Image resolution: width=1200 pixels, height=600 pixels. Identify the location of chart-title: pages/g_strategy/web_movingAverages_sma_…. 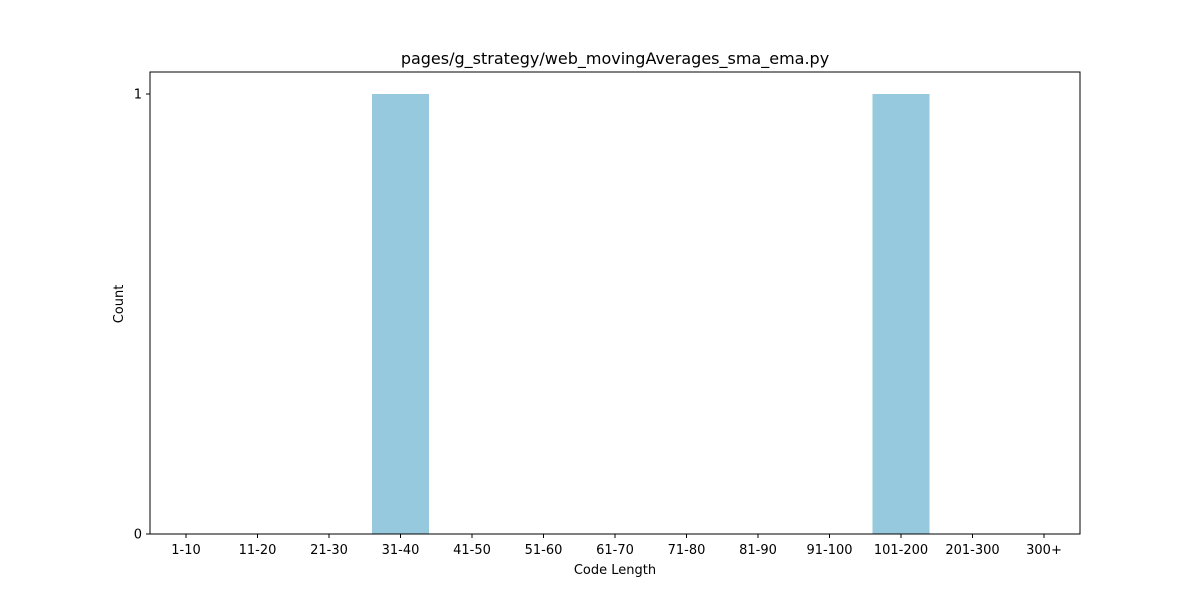
(615, 59).